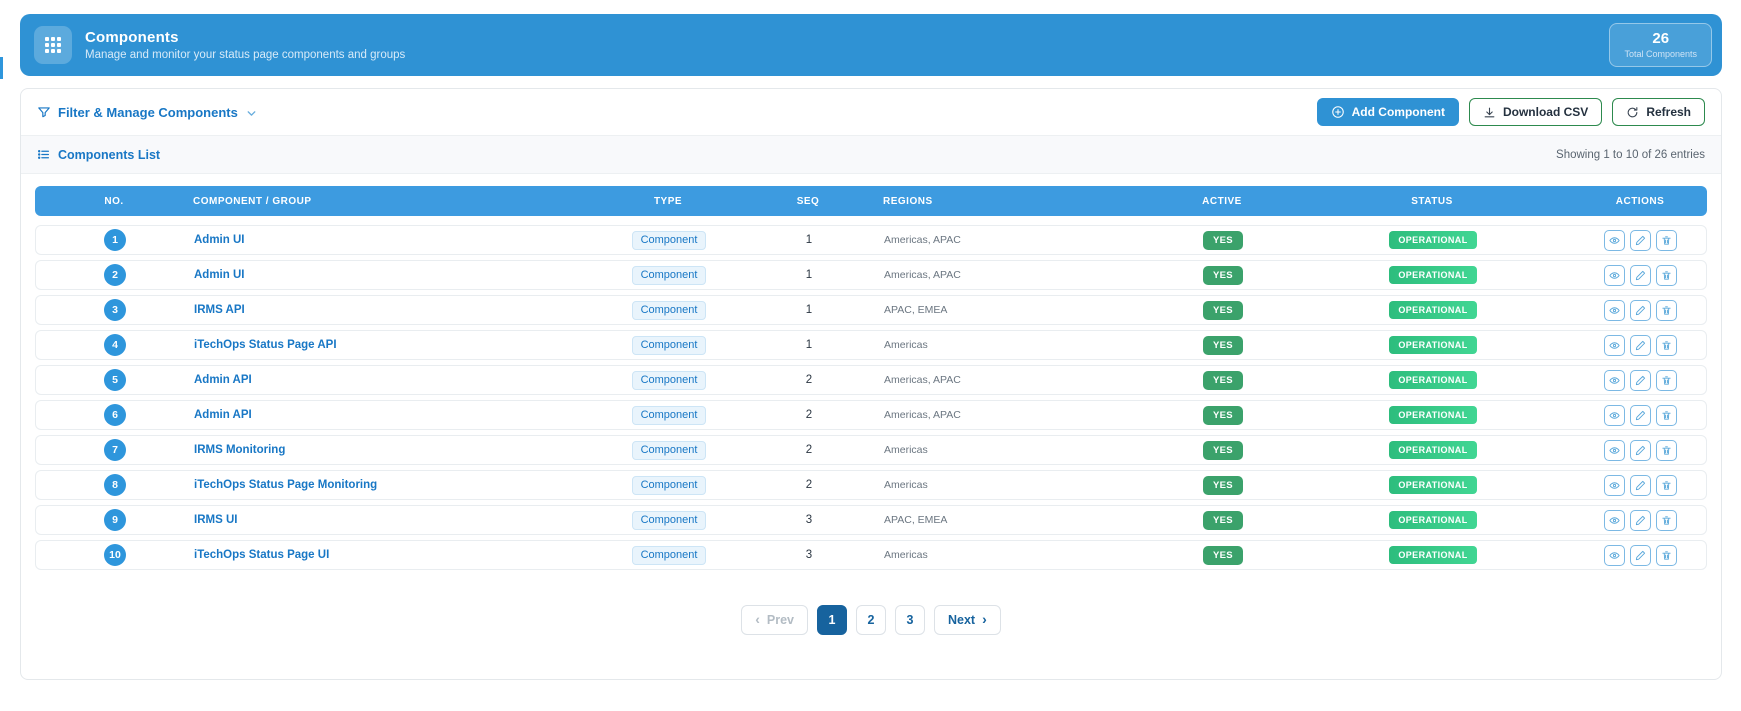 This screenshot has width=1741, height=711. Describe the element at coordinates (832, 620) in the screenshot. I see `page-button-1: 1` at that location.